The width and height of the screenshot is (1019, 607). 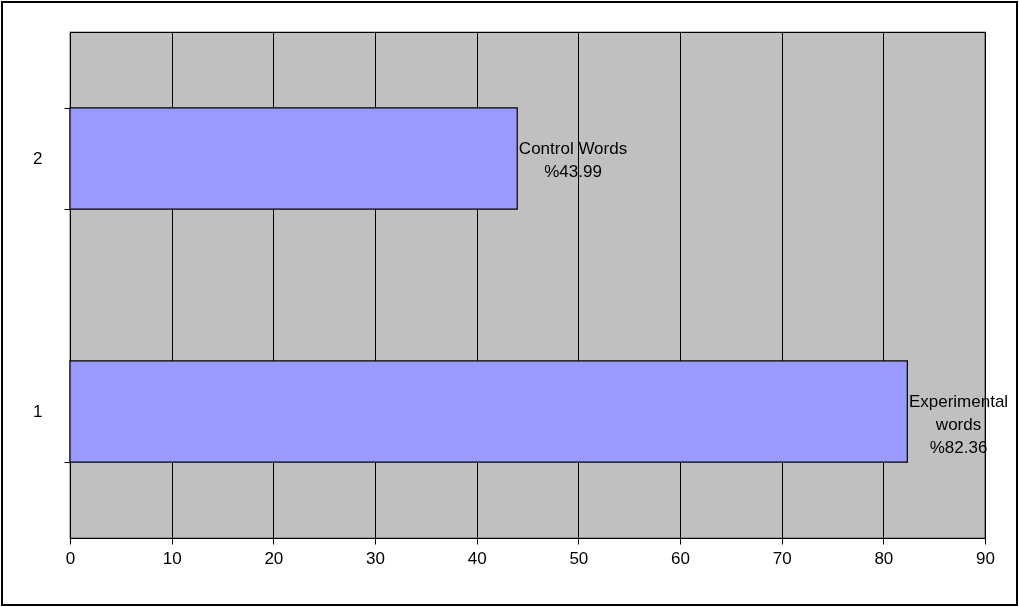 What do you see at coordinates (172, 558) in the screenshot?
I see `x-tick-label: 10` at bounding box center [172, 558].